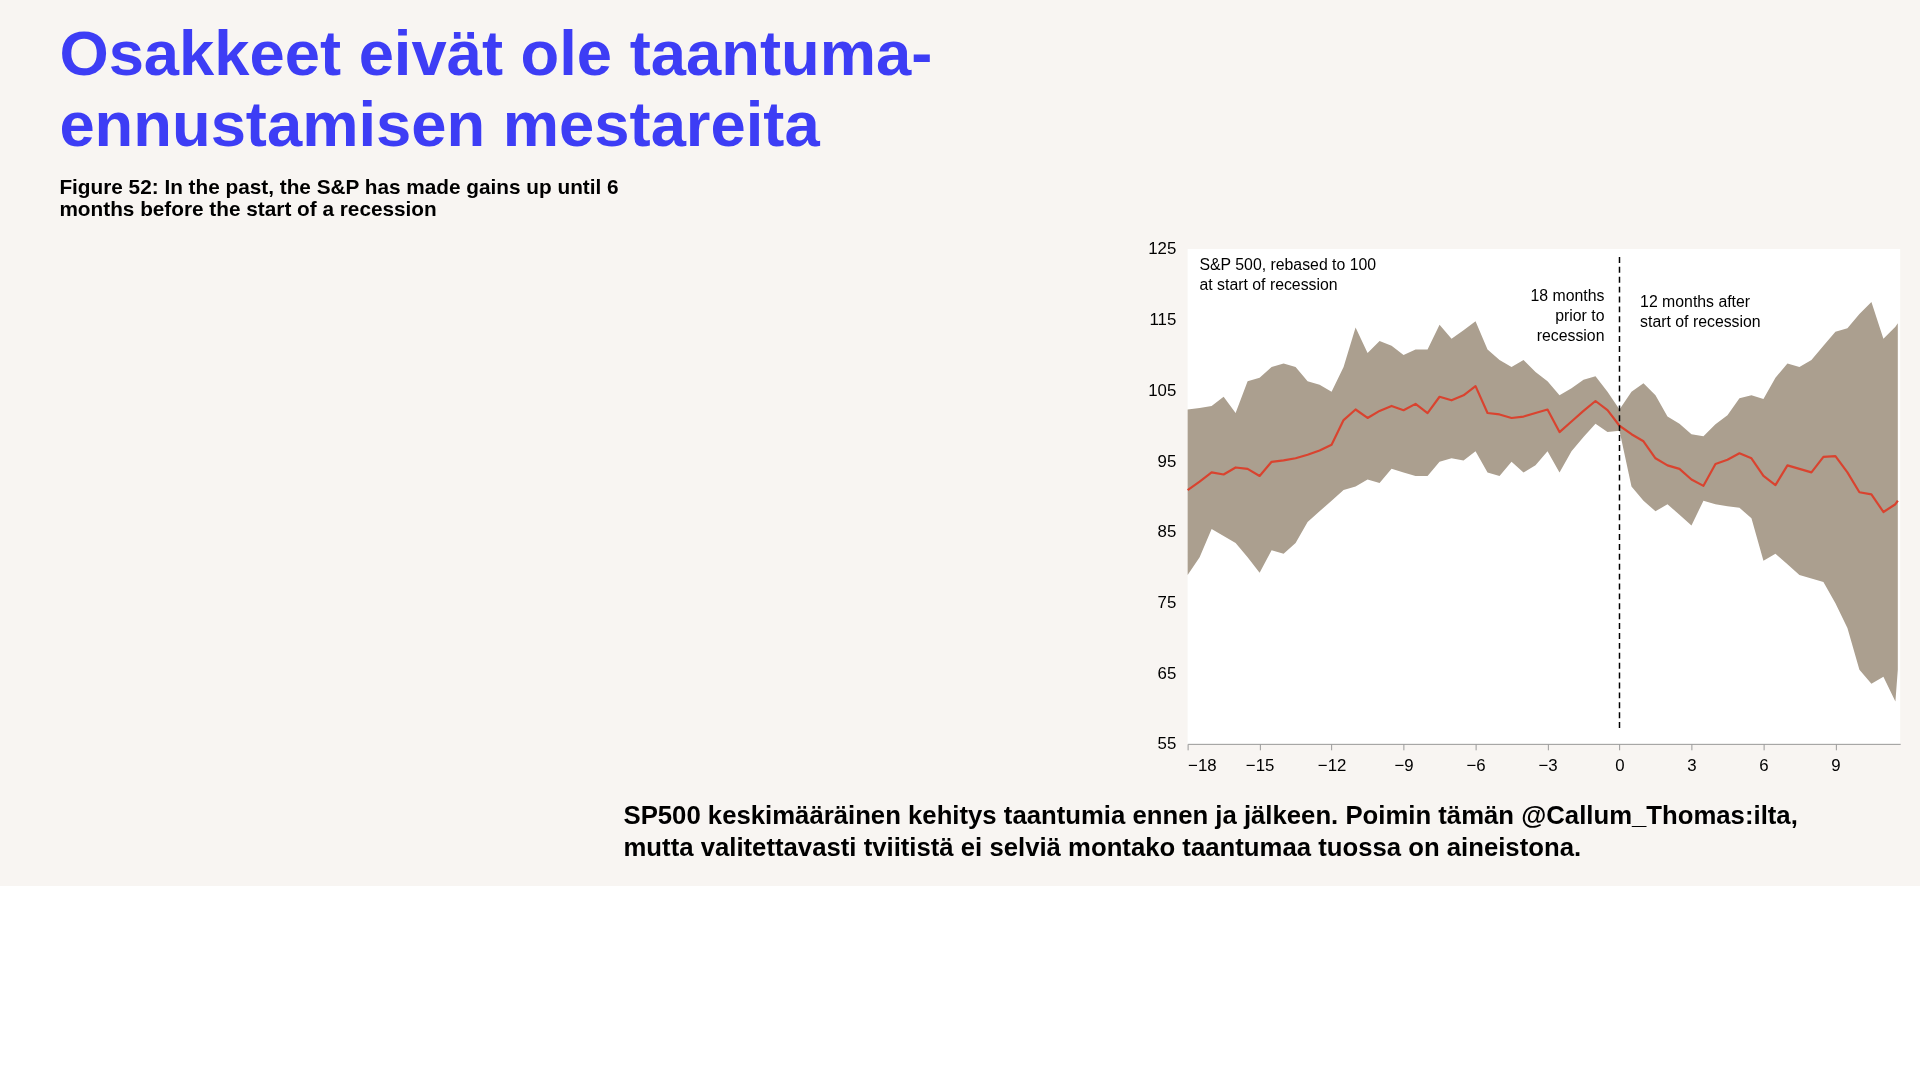 The image size is (1920, 1080). What do you see at coordinates (496, 88) in the screenshot?
I see `text: Osakkeet eivät ole taantuma- ennustamisen mestareita` at bounding box center [496, 88].